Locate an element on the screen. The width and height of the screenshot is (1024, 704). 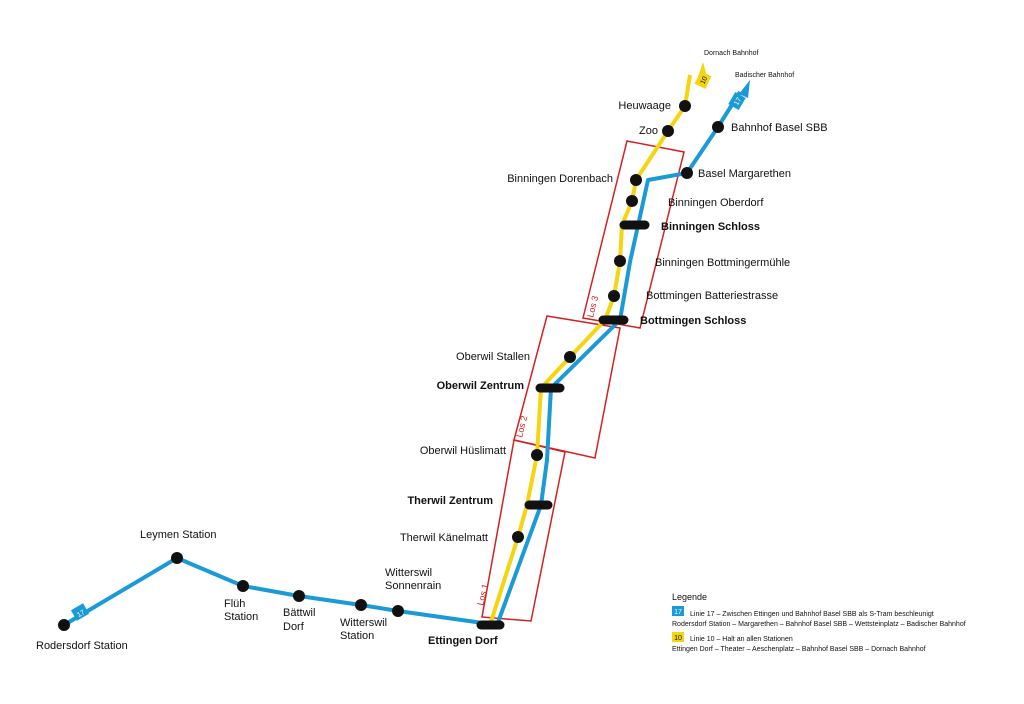
legend-badge-text: 17 is located at coordinates (678, 612).